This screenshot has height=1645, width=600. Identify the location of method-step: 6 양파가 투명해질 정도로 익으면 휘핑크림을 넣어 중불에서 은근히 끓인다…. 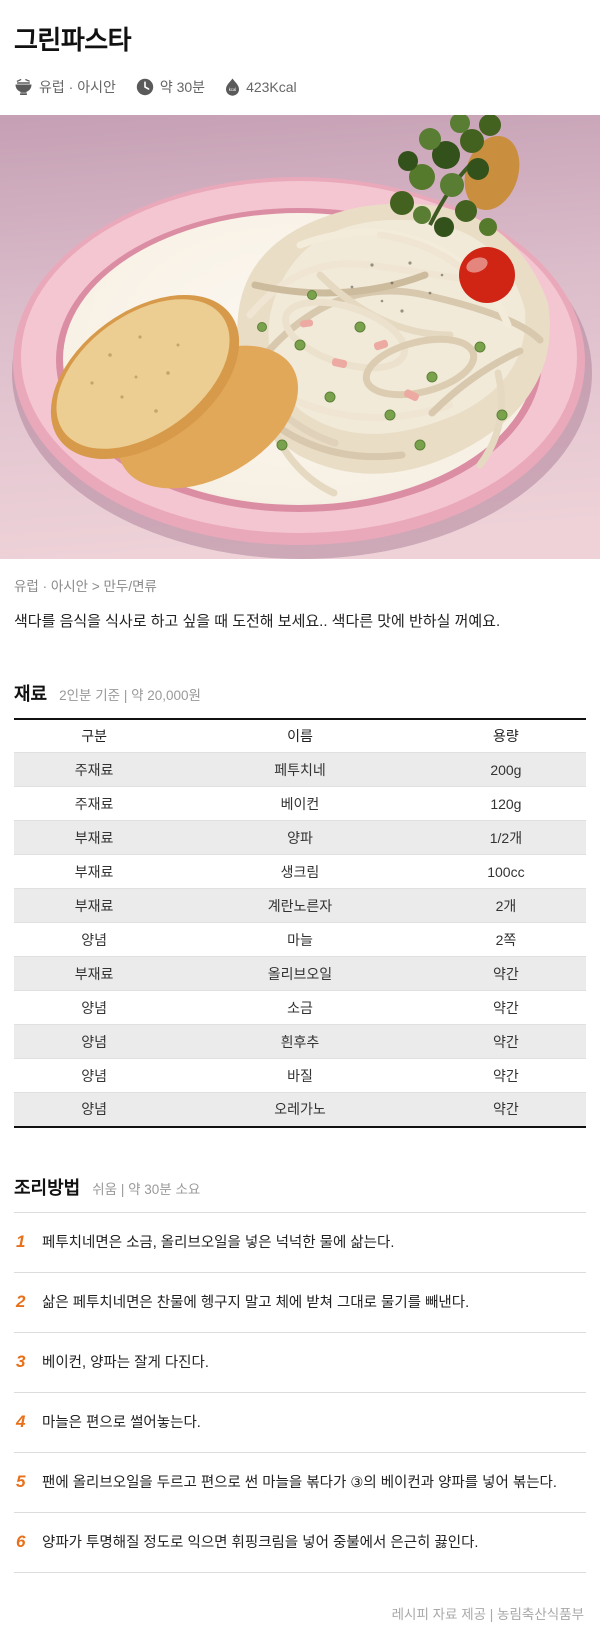
(300, 1543).